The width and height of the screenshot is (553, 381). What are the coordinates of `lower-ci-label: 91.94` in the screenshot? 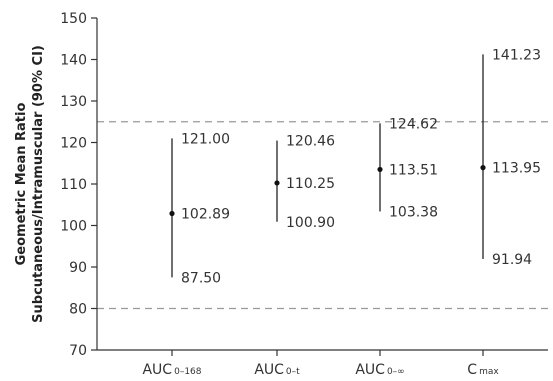 It's located at (512, 260).